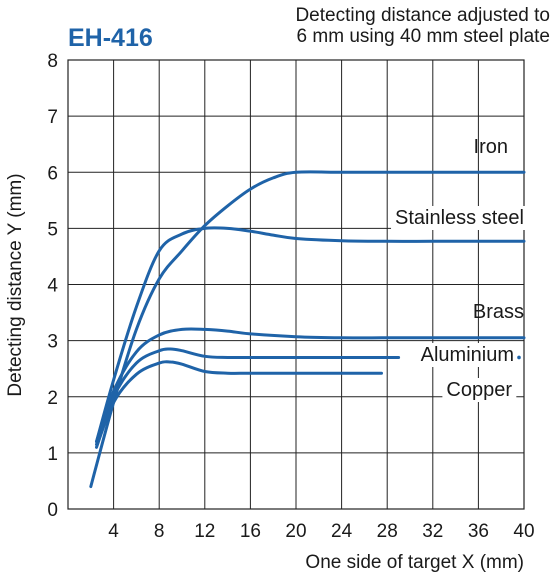  I want to click on series-labels: Iron Stainless steel Brass Aluminium Copper, so click(459, 269).